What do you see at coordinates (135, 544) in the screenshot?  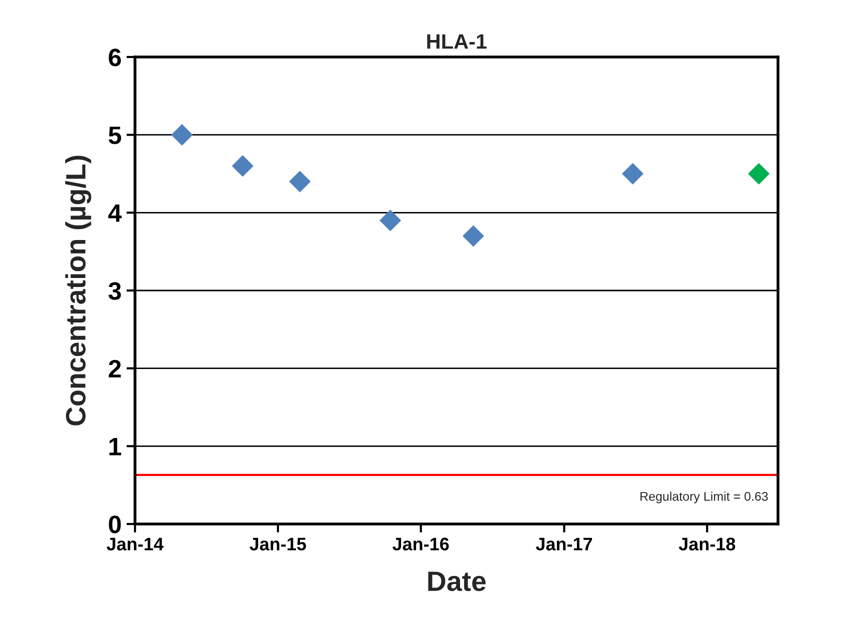 I see `x-tick-label: Jan-14` at bounding box center [135, 544].